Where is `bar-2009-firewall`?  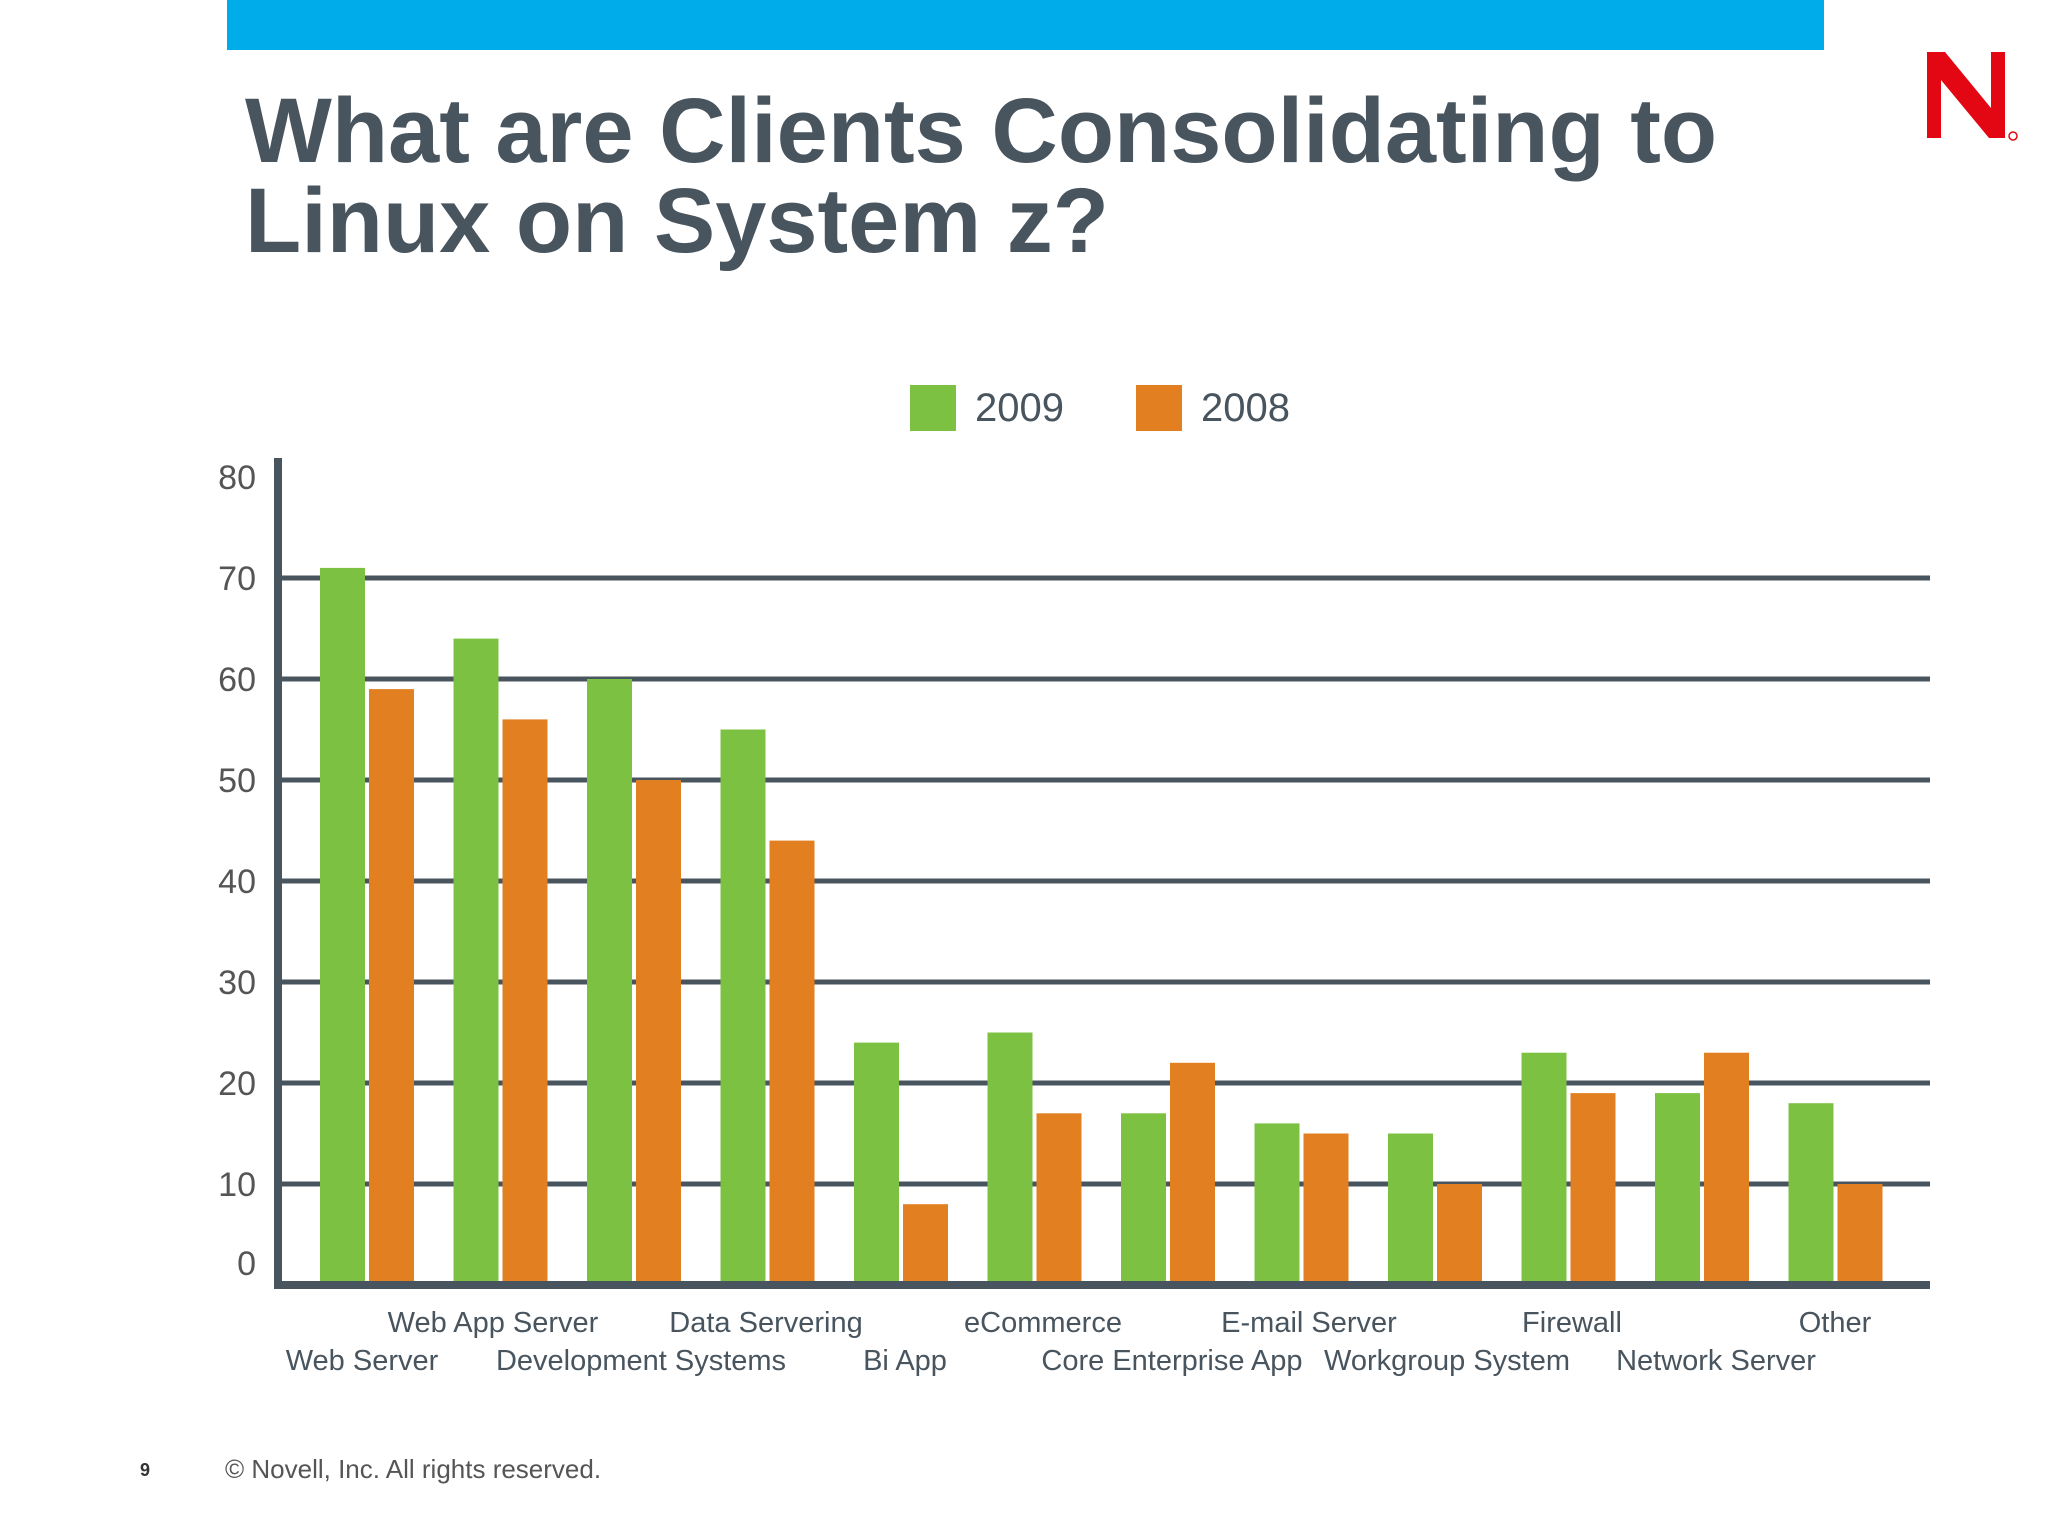 bar-2009-firewall is located at coordinates (1544, 1168).